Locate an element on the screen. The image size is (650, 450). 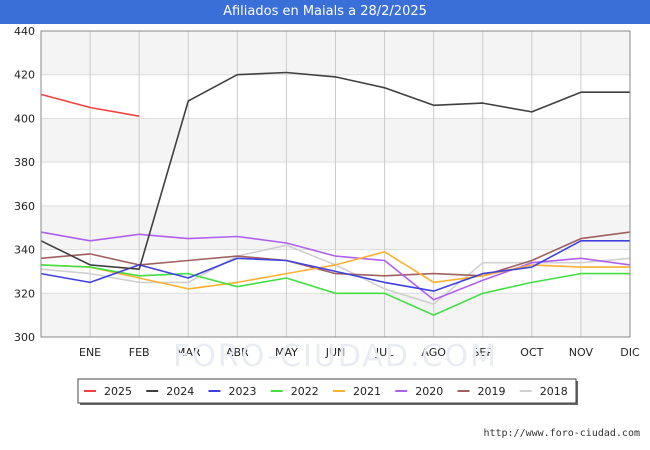
series-line-2020 is located at coordinates (335, 266).